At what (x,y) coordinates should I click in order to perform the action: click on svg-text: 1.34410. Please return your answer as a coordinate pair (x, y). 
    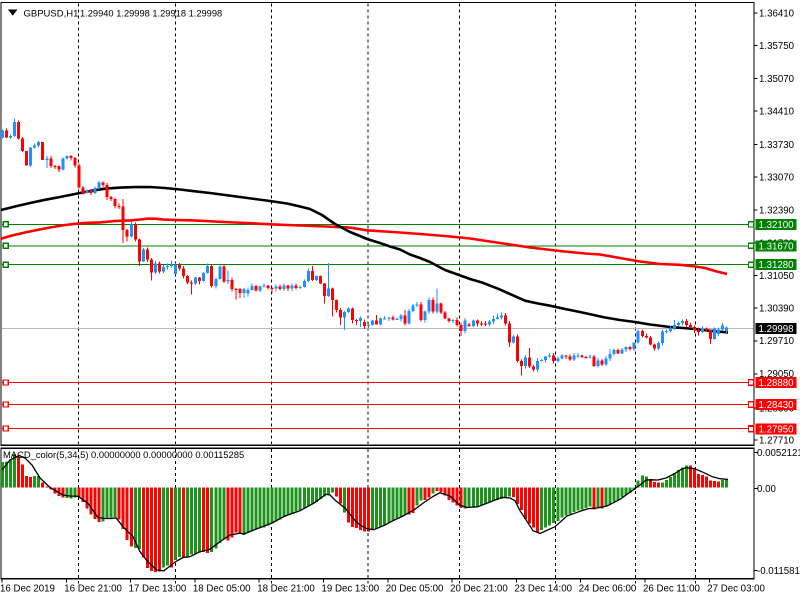
    Looking at the image, I should click on (777, 112).